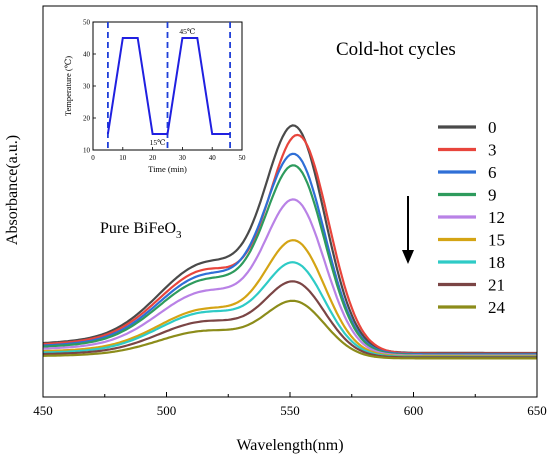 The height and width of the screenshot is (458, 549). I want to click on legend-label-0: 0, so click(492, 127).